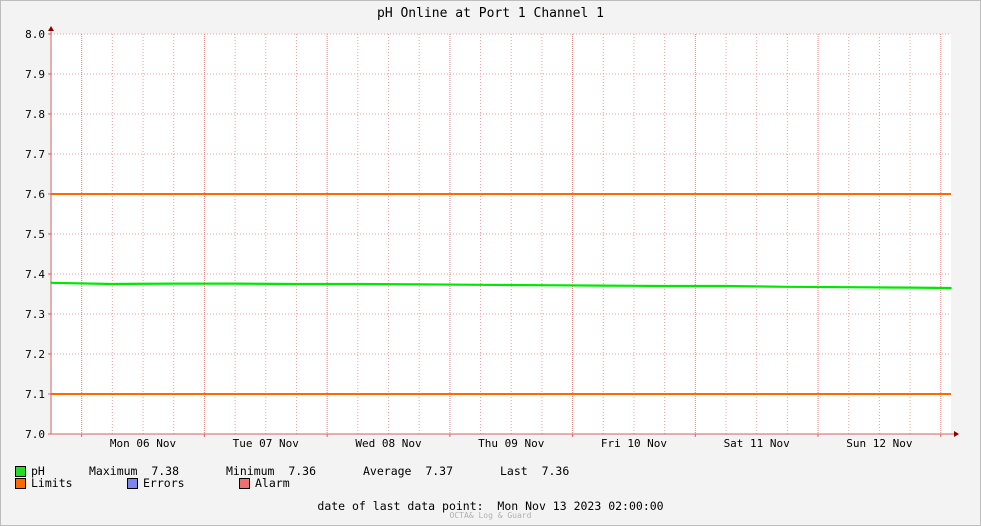 This screenshot has width=981, height=526. Describe the element at coordinates (38, 471) in the screenshot. I see `legend-label-ph: pH` at that location.